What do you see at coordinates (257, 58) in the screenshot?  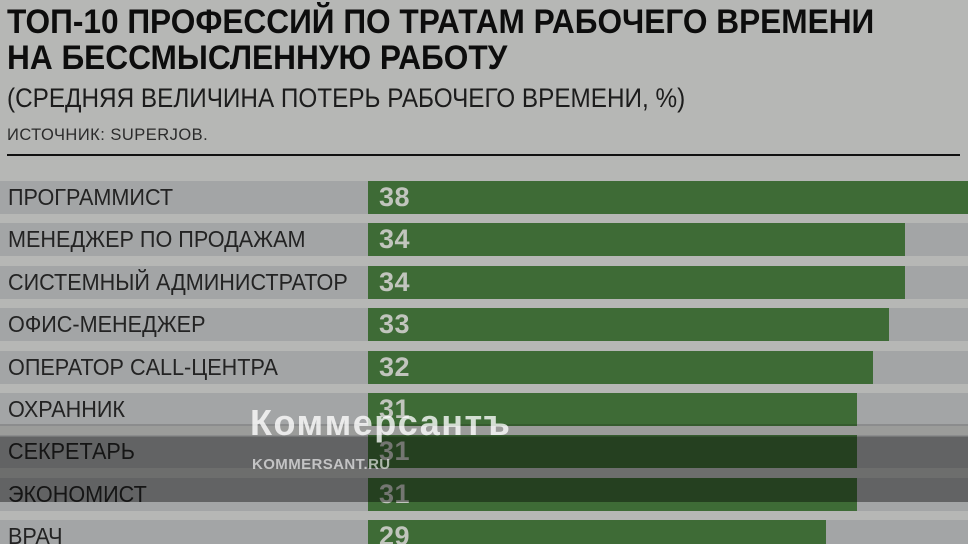 I see `page-title-line2: НА БЕССМЫСЛЕННУЮ РАБОТУ` at bounding box center [257, 58].